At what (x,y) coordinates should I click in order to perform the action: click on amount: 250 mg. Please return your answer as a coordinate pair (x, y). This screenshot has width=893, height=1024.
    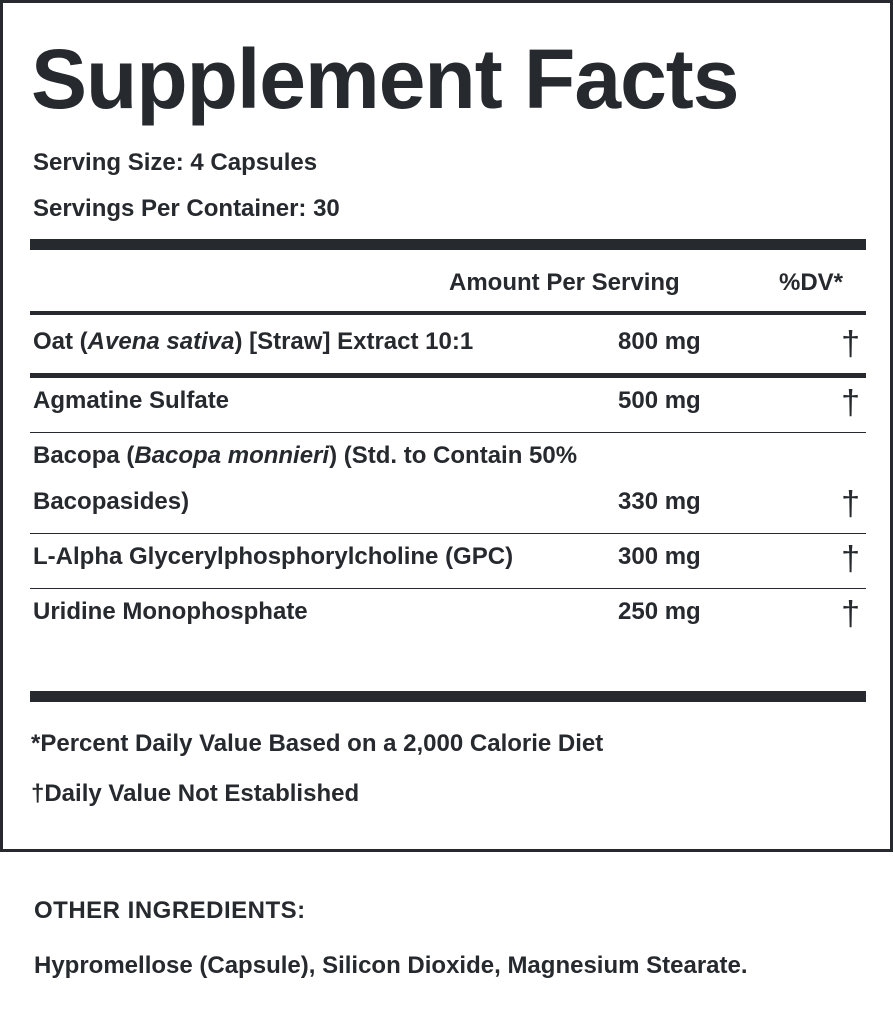
    Looking at the image, I should click on (659, 611).